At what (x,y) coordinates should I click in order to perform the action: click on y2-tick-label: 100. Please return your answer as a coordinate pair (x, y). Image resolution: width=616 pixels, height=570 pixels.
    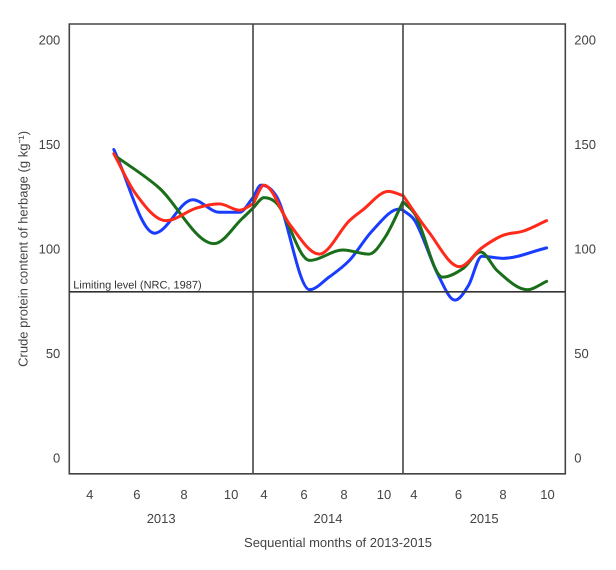
    Looking at the image, I should click on (585, 249).